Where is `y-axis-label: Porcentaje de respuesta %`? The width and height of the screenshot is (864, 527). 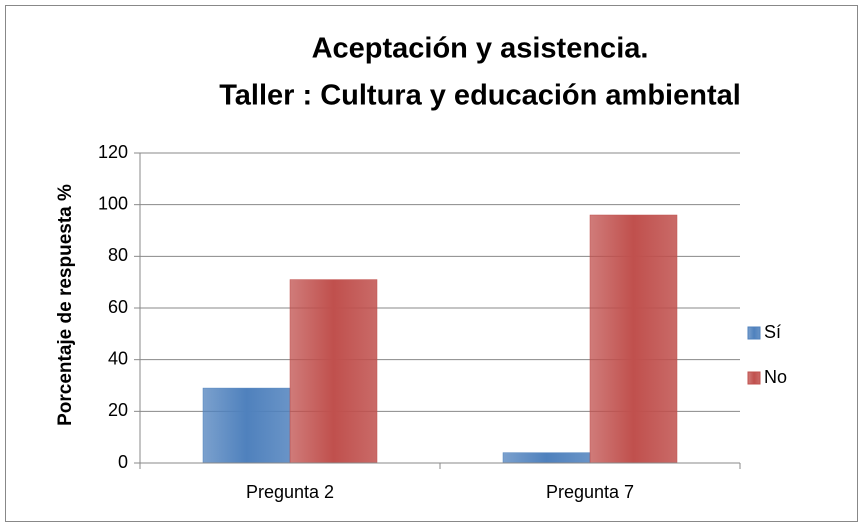 y-axis-label: Porcentaje de respuesta % is located at coordinates (65, 305).